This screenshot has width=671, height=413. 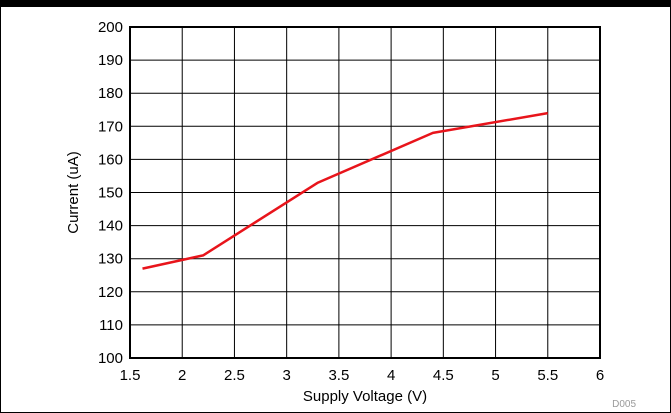 What do you see at coordinates (547, 375) in the screenshot?
I see `x-tick-label: 5.5` at bounding box center [547, 375].